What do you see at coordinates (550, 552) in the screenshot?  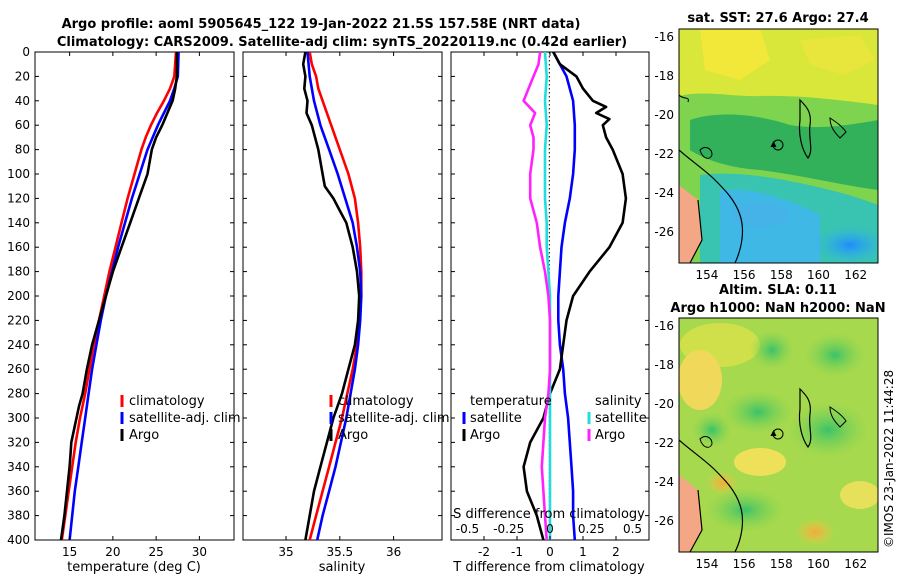 I see `x-tick-label: 0` at bounding box center [550, 552].